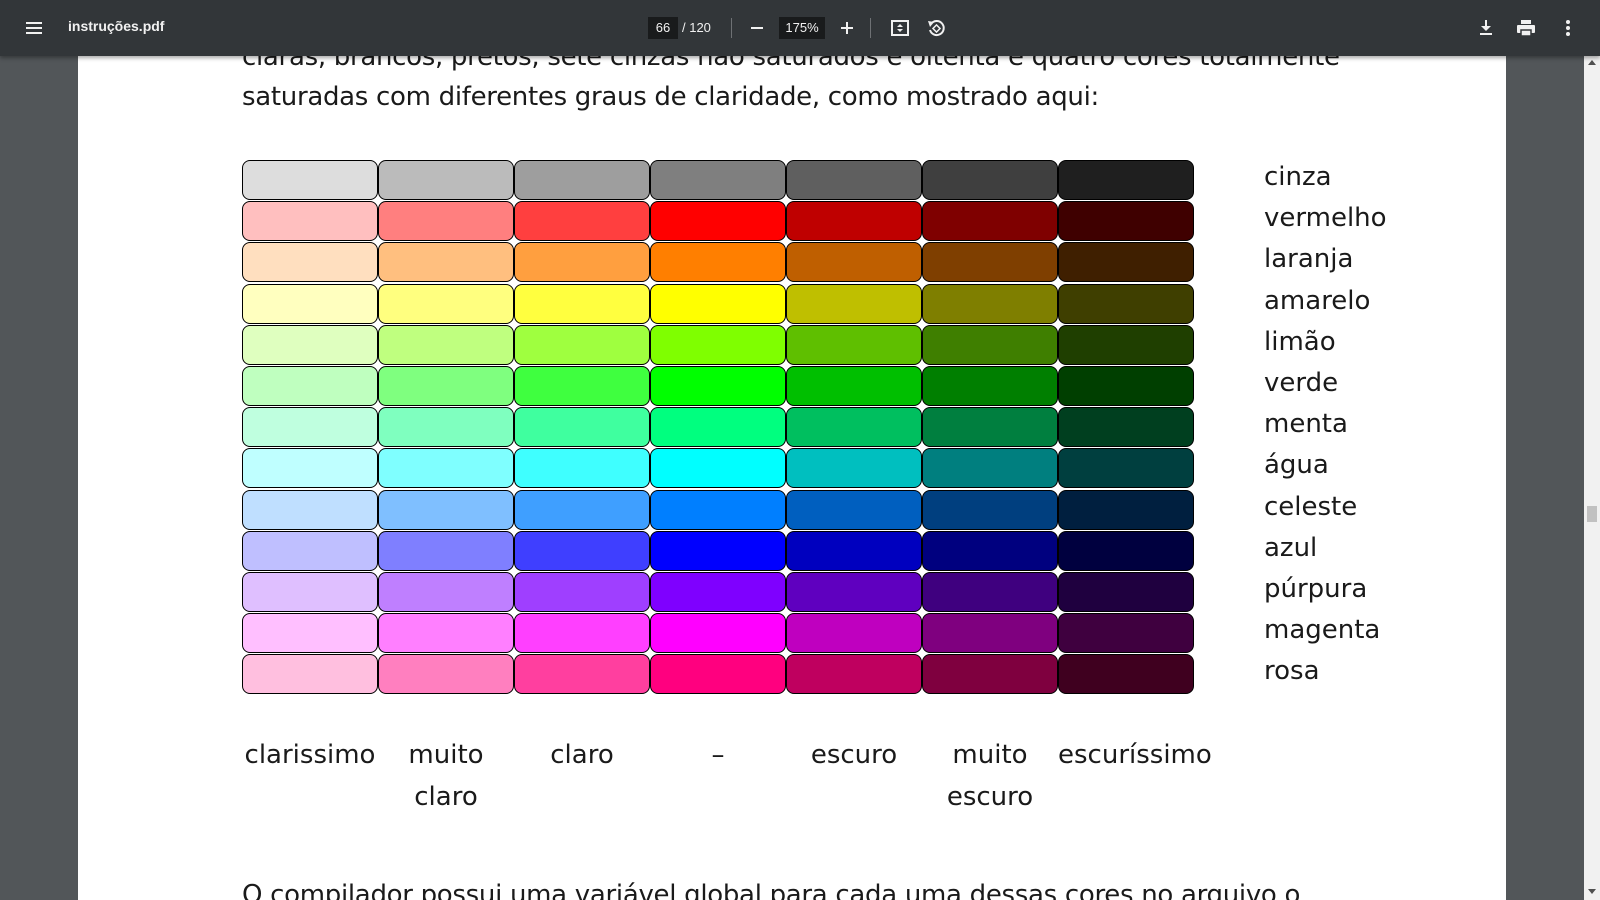  What do you see at coordinates (936, 28) in the screenshot?
I see `rotate-icon` at bounding box center [936, 28].